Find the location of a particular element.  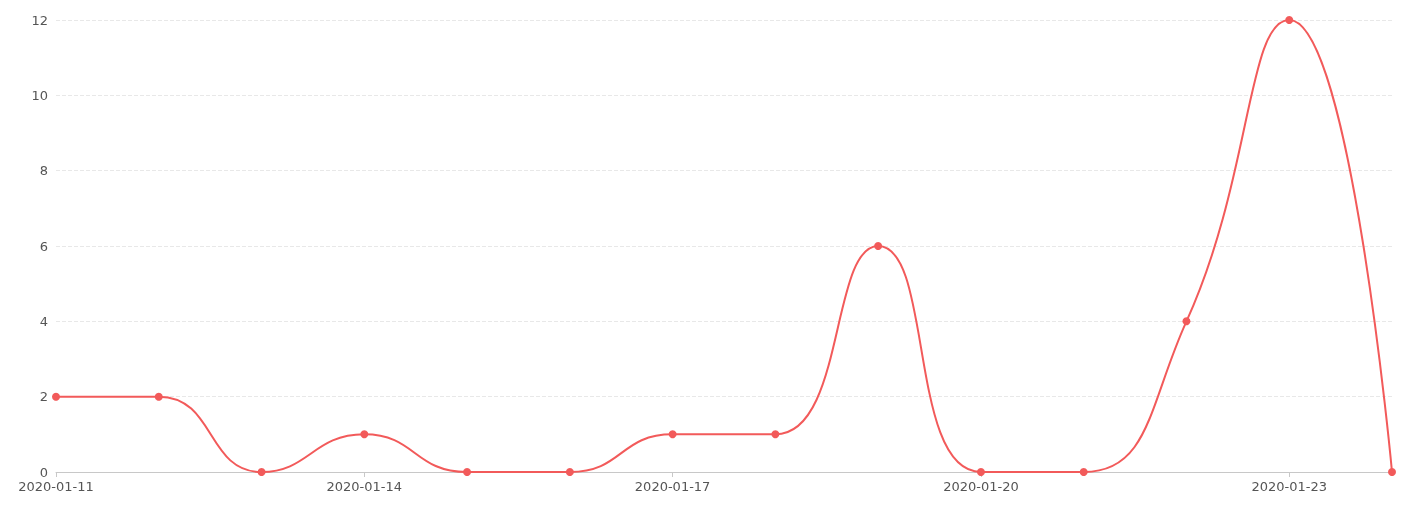

x-tick-label: 2020-01-11 is located at coordinates (56, 486).